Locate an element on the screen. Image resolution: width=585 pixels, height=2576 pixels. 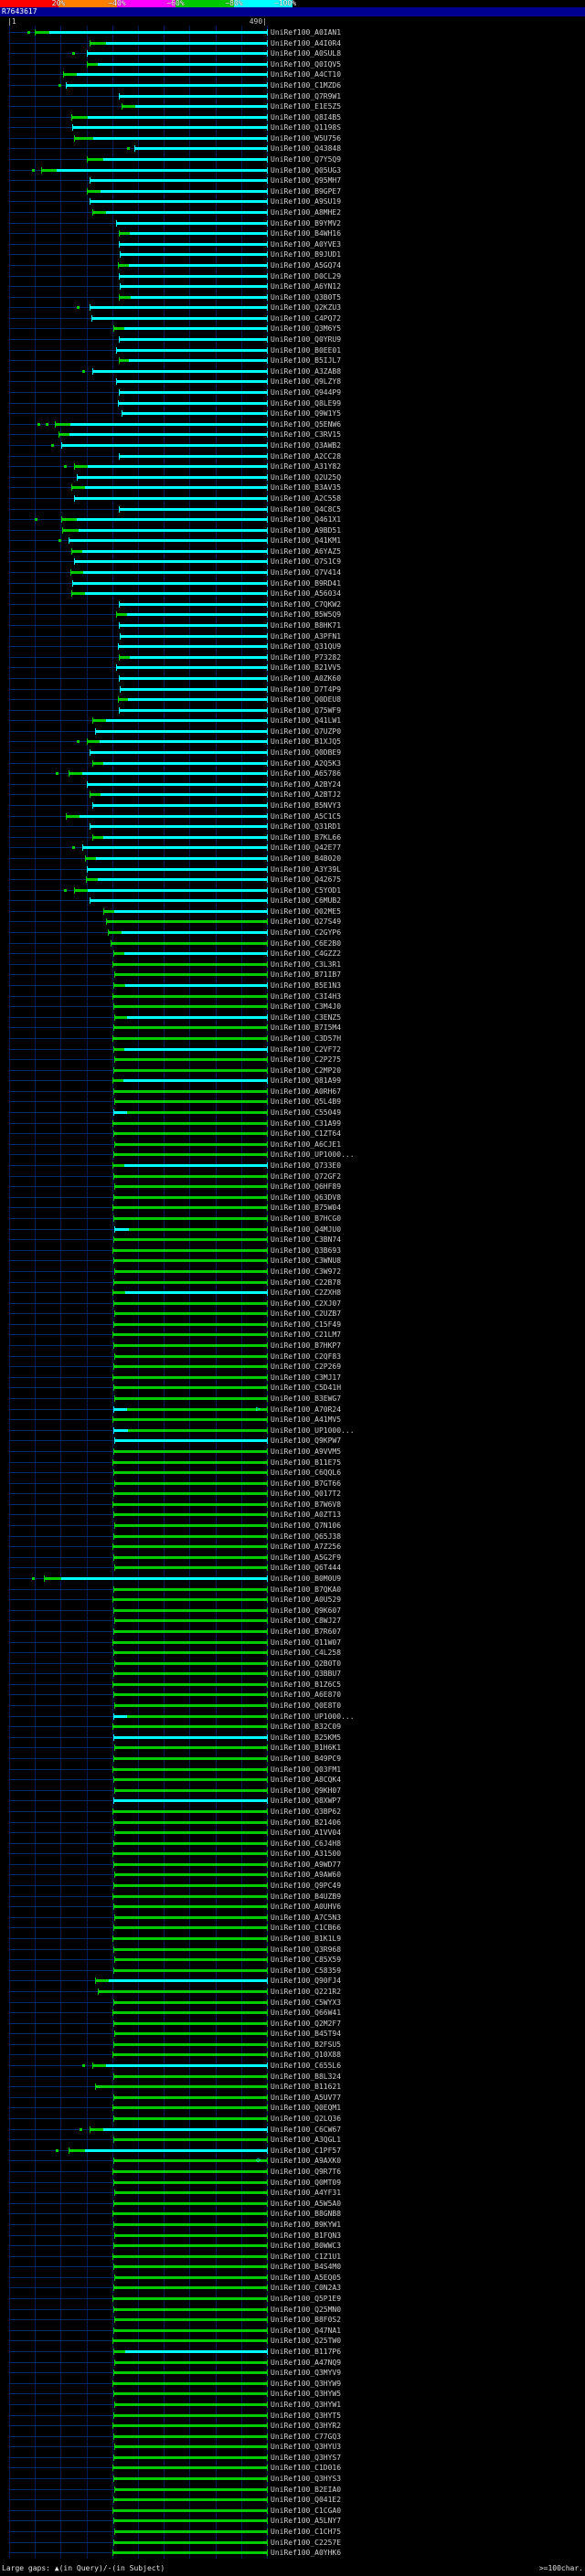
hit-label: UniRef100_C58359 is located at coordinates (307, 1970).